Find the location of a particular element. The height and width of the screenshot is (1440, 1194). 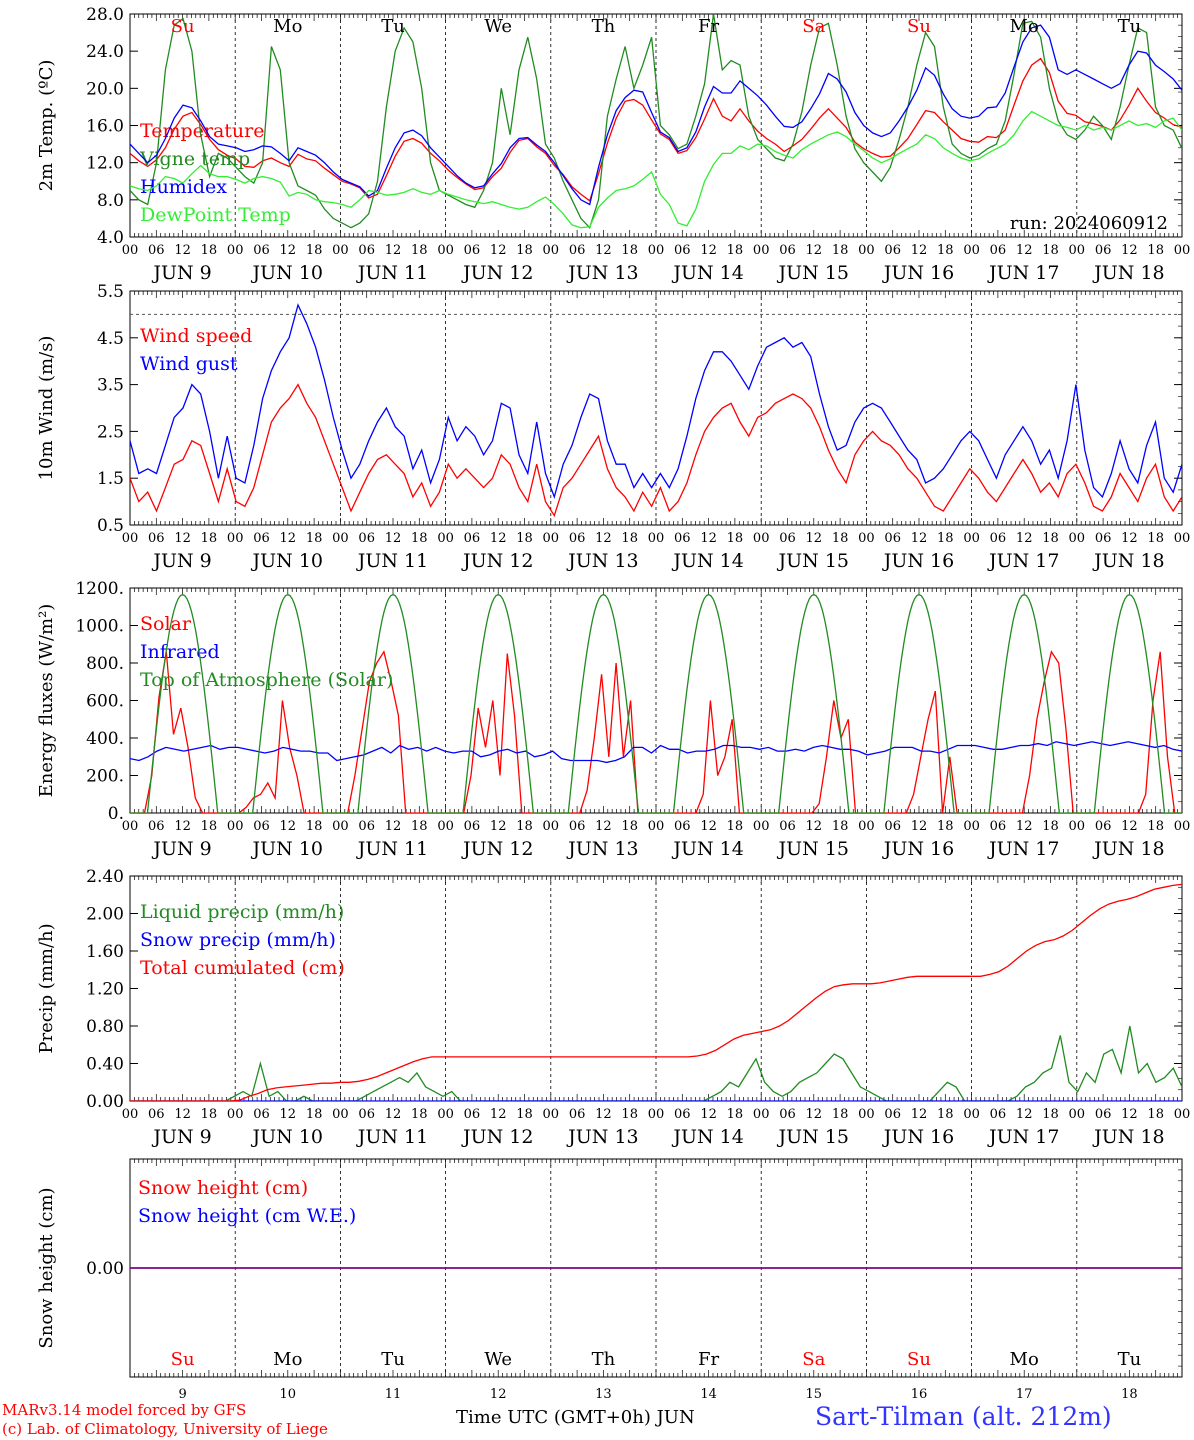

y-axis-label: Precip (mm/h) is located at coordinates (46, 988).